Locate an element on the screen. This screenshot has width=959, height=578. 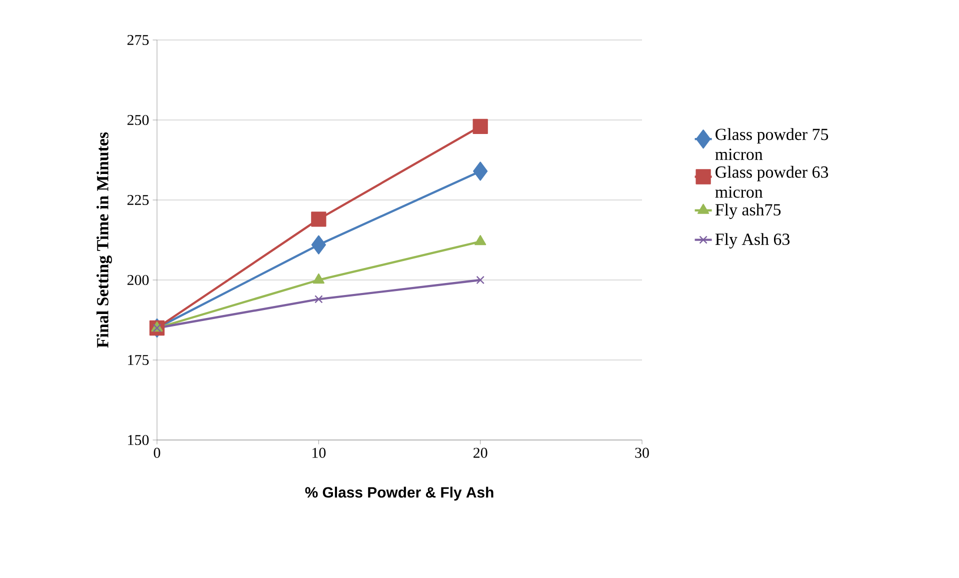
x-axis-title: % Glass Powder & Fly Ash is located at coordinates (399, 493).